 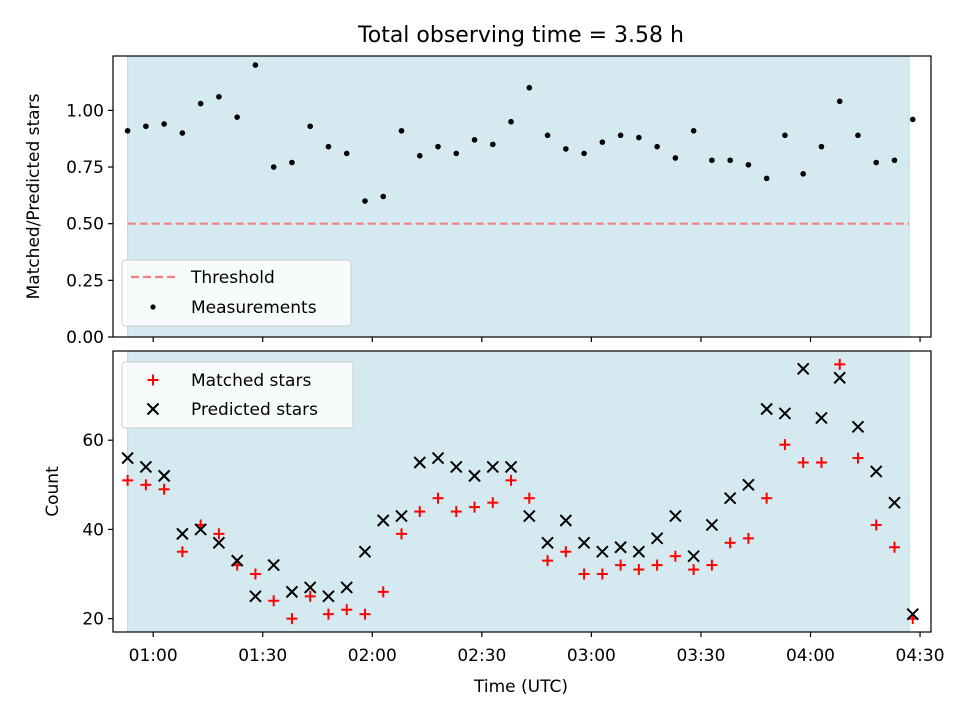 I want to click on top-y-tick-label: 0.75, so click(x=85, y=168).